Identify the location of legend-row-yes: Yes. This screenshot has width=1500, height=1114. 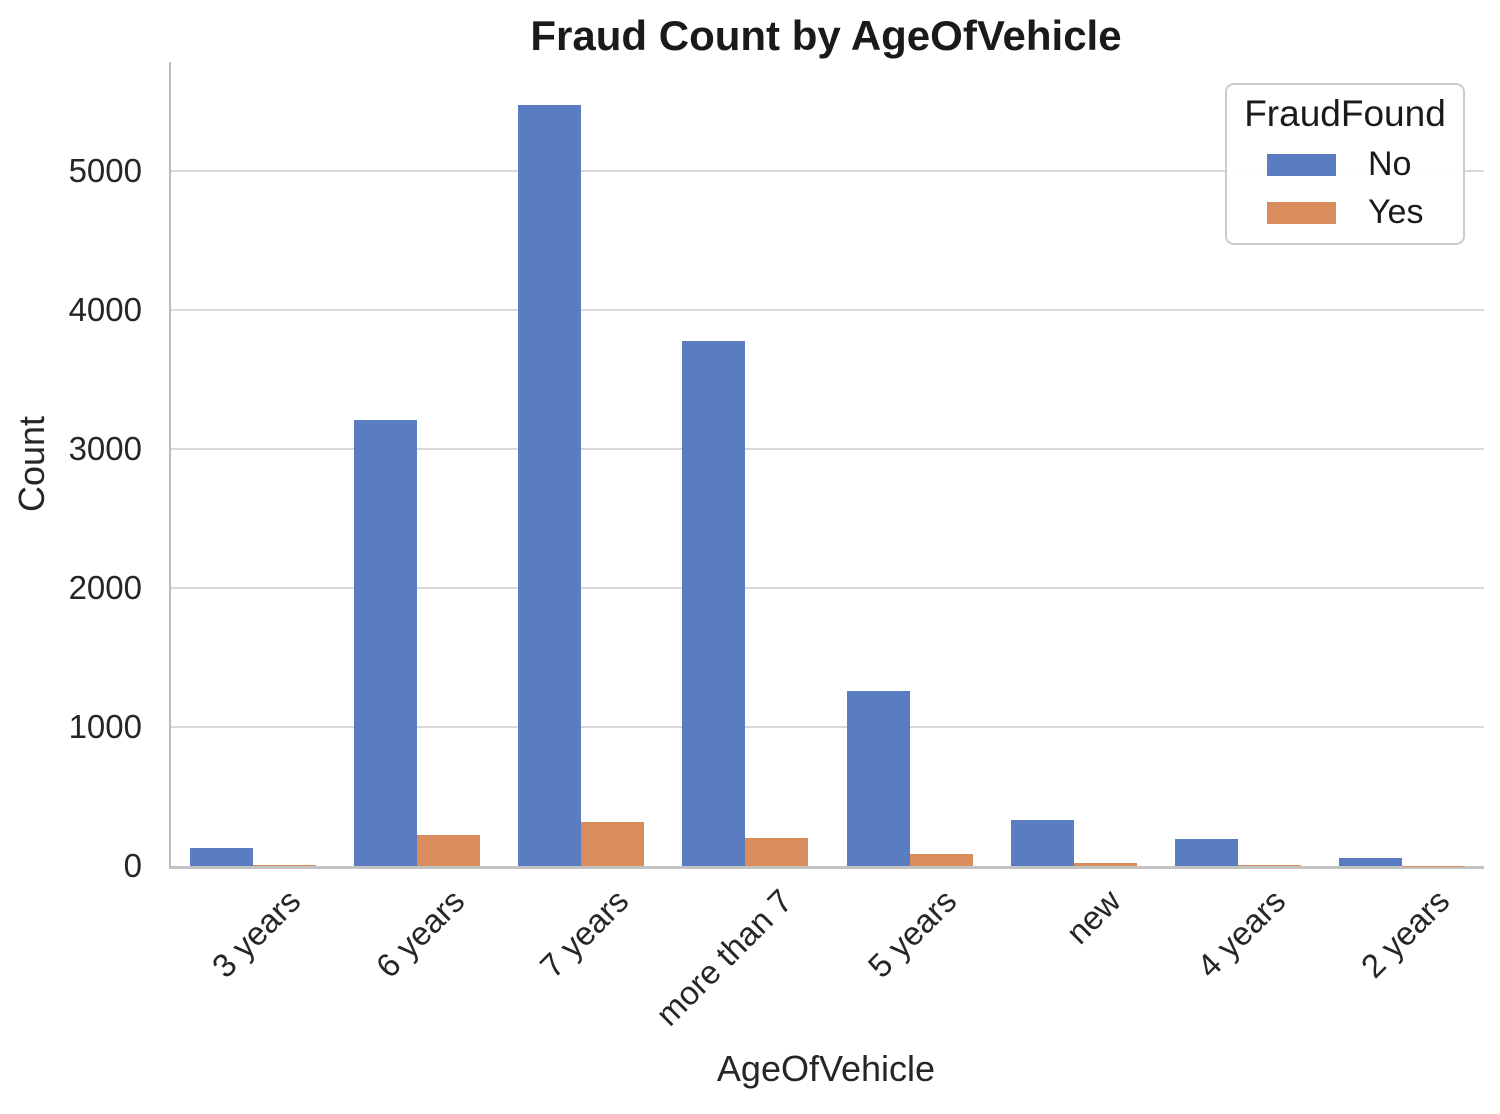
(1359, 212).